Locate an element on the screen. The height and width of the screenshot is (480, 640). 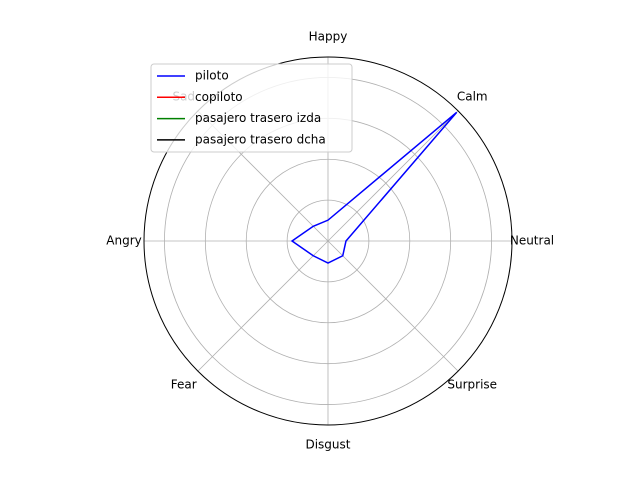
legend-label: pasajero trasero dcha is located at coordinates (260, 139).